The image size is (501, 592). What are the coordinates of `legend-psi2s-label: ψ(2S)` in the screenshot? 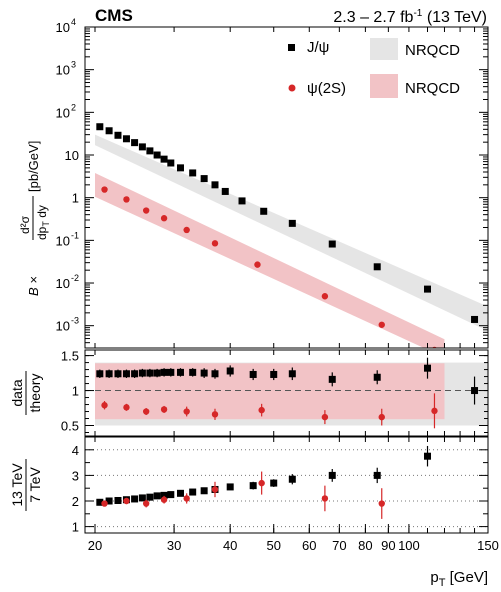 It's located at (326, 88).